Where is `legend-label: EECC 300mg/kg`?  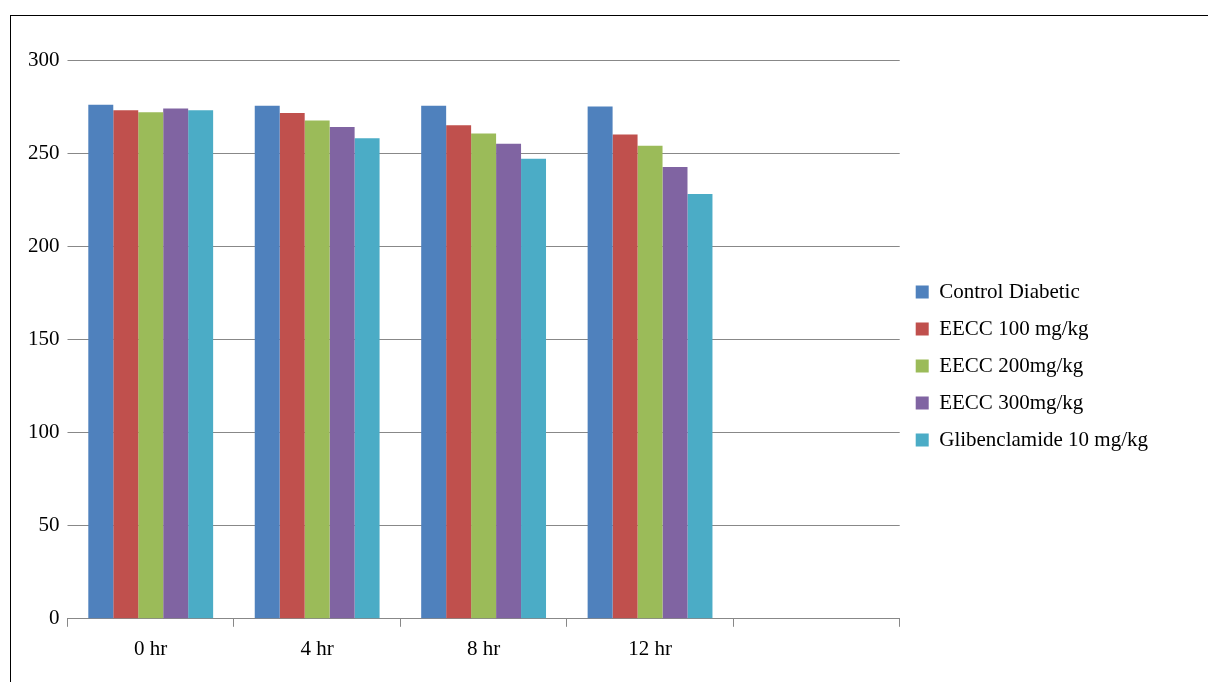
legend-label: EECC 300mg/kg is located at coordinates (1011, 401).